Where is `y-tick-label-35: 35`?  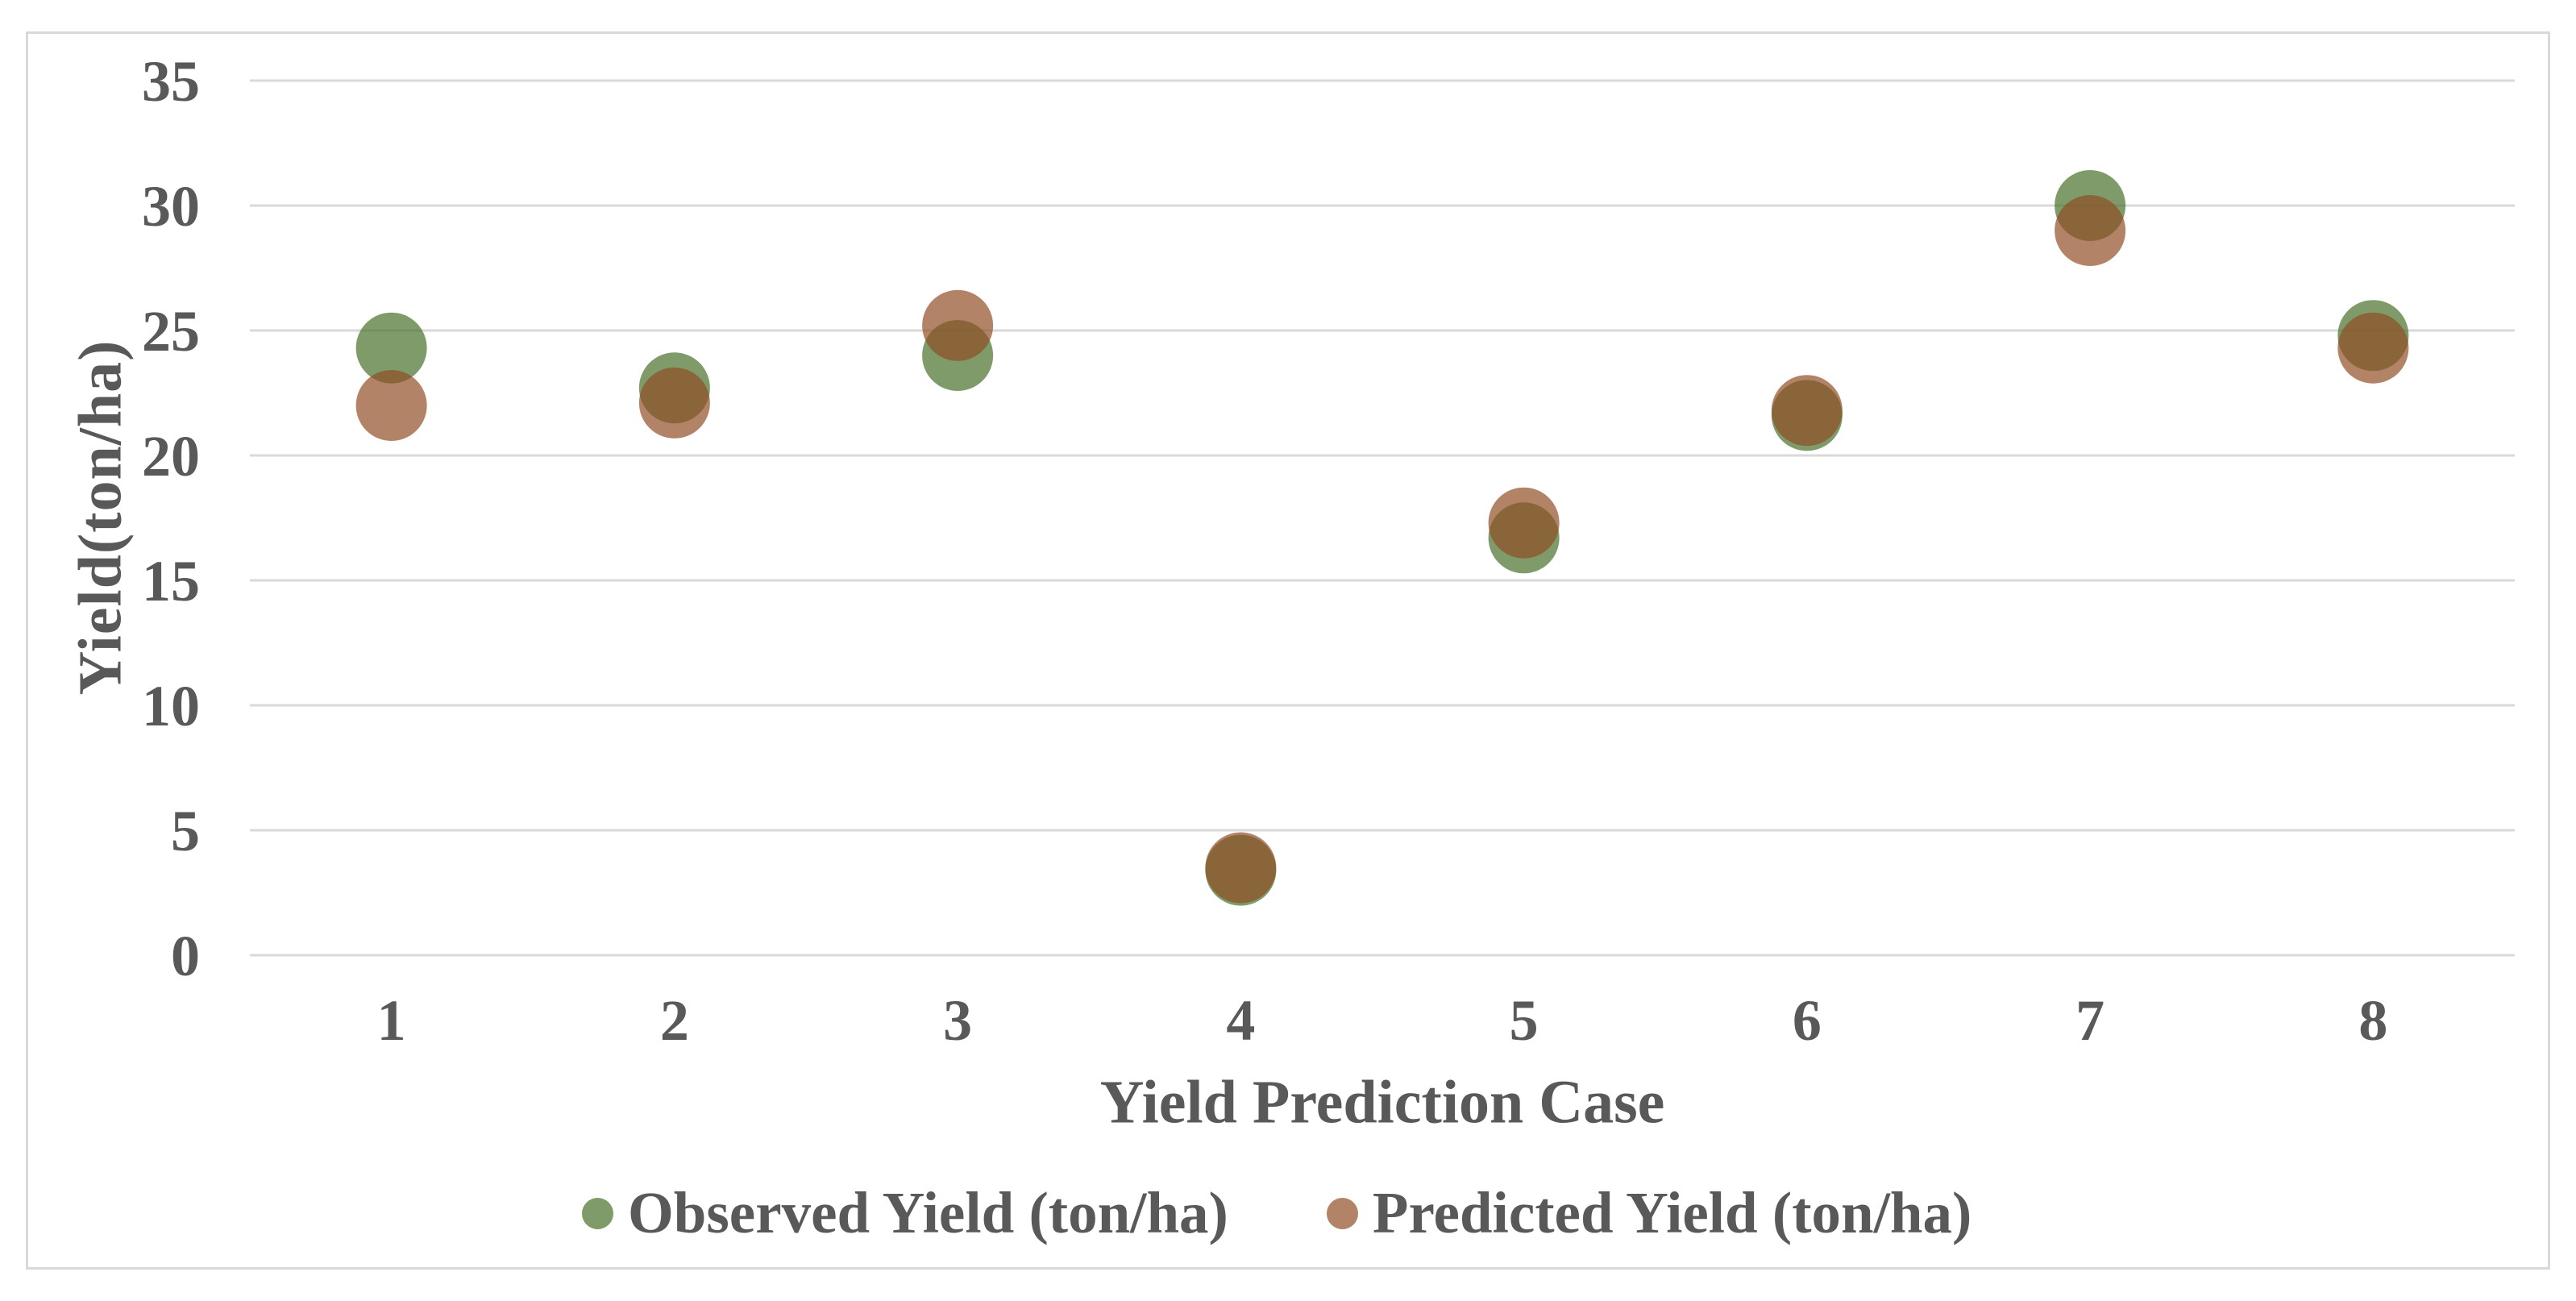 y-tick-label-35: 35 is located at coordinates (171, 81).